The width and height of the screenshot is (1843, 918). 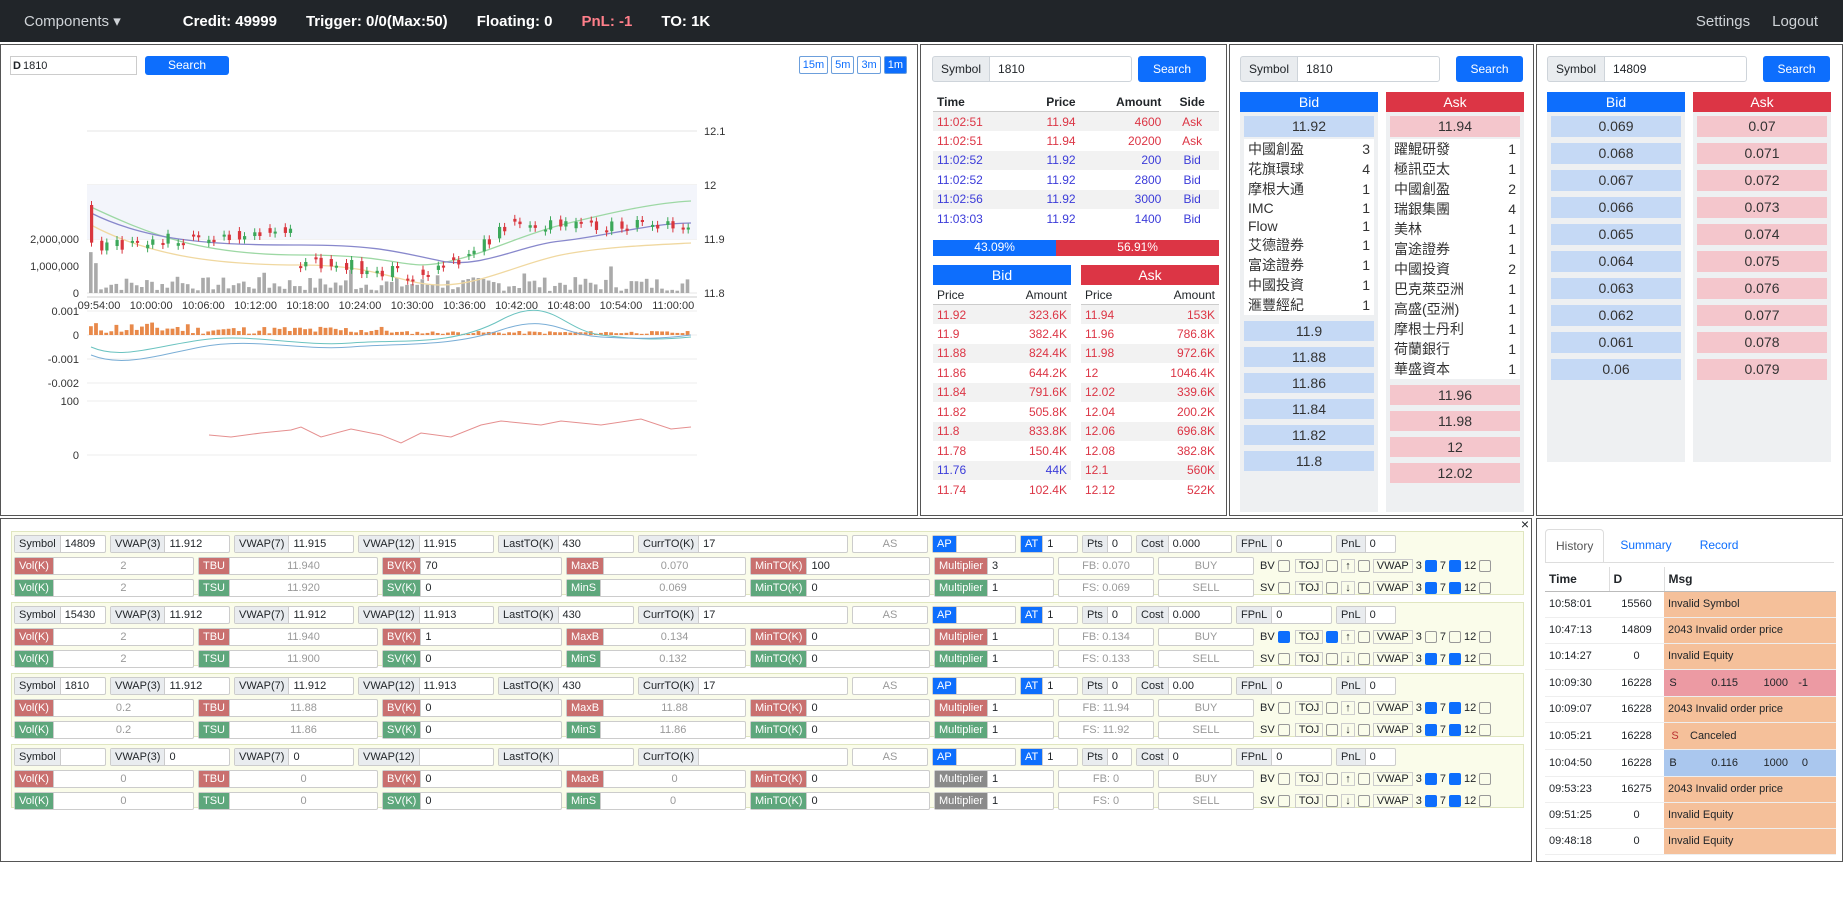 I want to click on limit-price-field: MinS 0.069, so click(x=656, y=588).